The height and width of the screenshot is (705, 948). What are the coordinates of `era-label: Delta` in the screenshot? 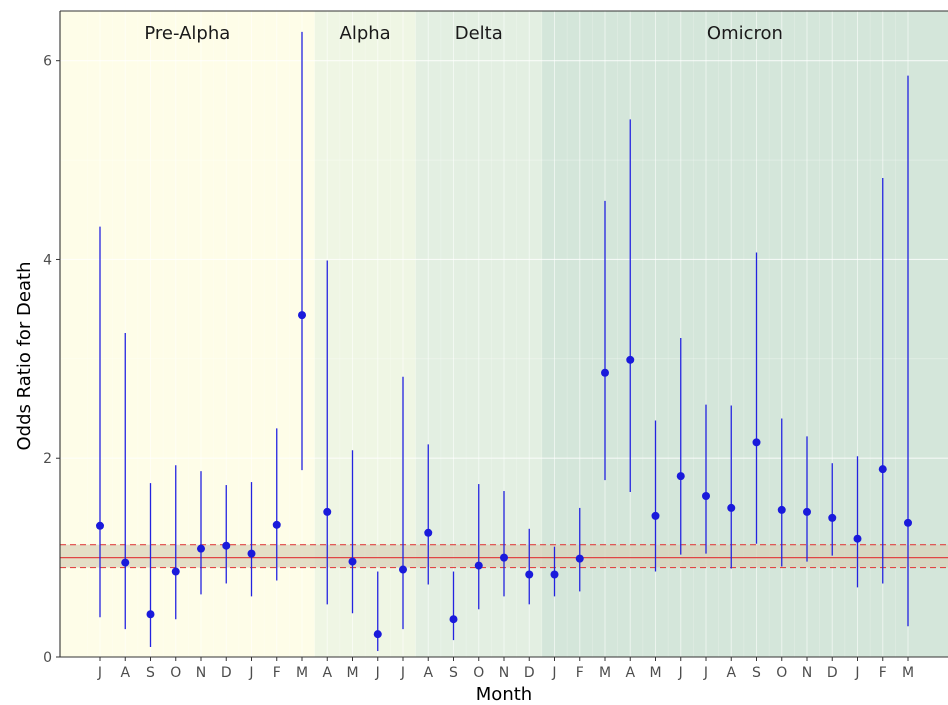 It's located at (479, 33).